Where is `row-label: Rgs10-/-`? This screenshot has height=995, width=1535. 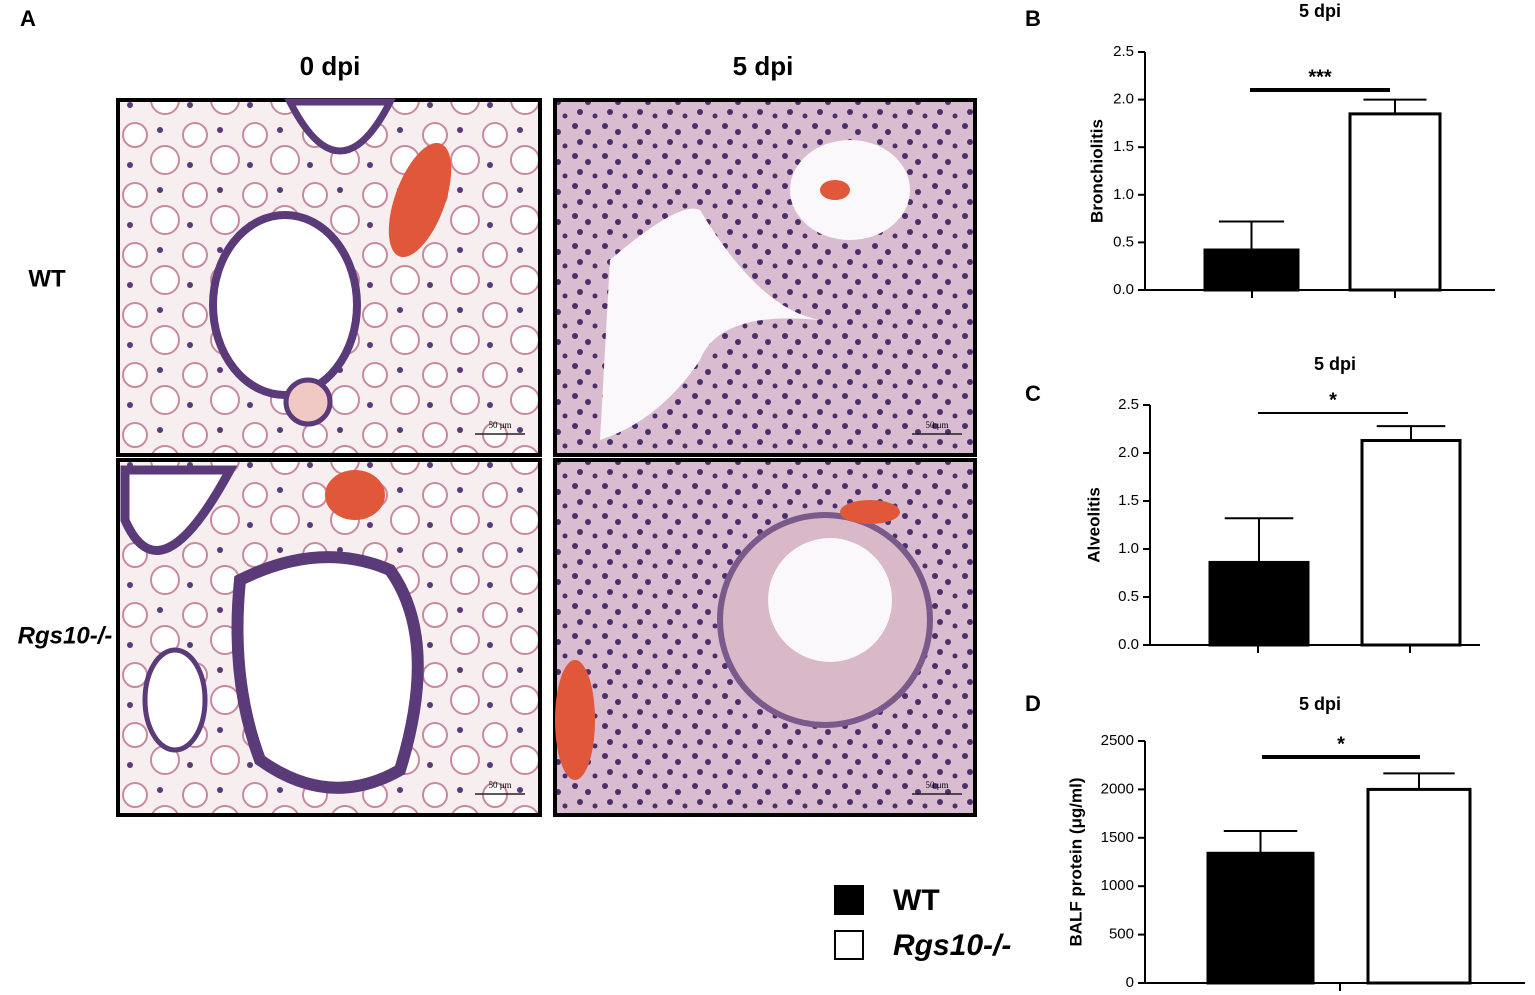
row-label: Rgs10-/- is located at coordinates (65, 635).